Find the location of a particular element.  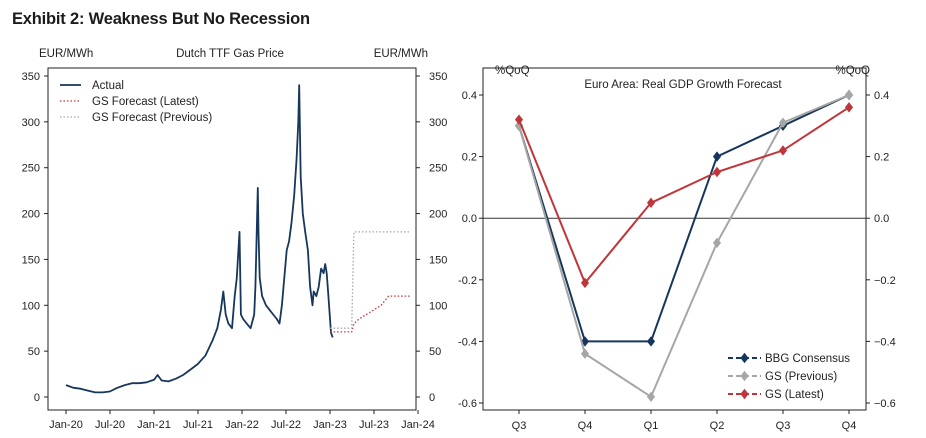

y-tick-label-left: 350 is located at coordinates (31, 77).